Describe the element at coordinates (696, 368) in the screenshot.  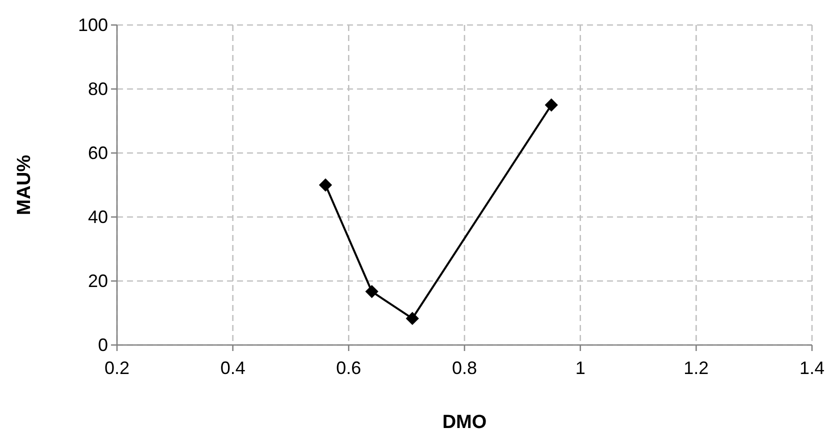
I see `x-tick-label: 1.2` at that location.